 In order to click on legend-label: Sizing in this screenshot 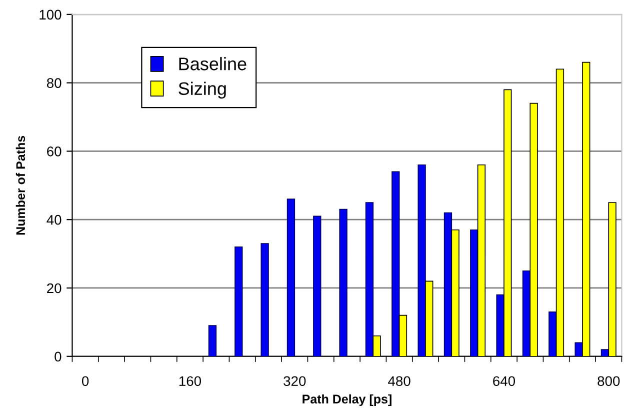, I will do `click(202, 90)`.